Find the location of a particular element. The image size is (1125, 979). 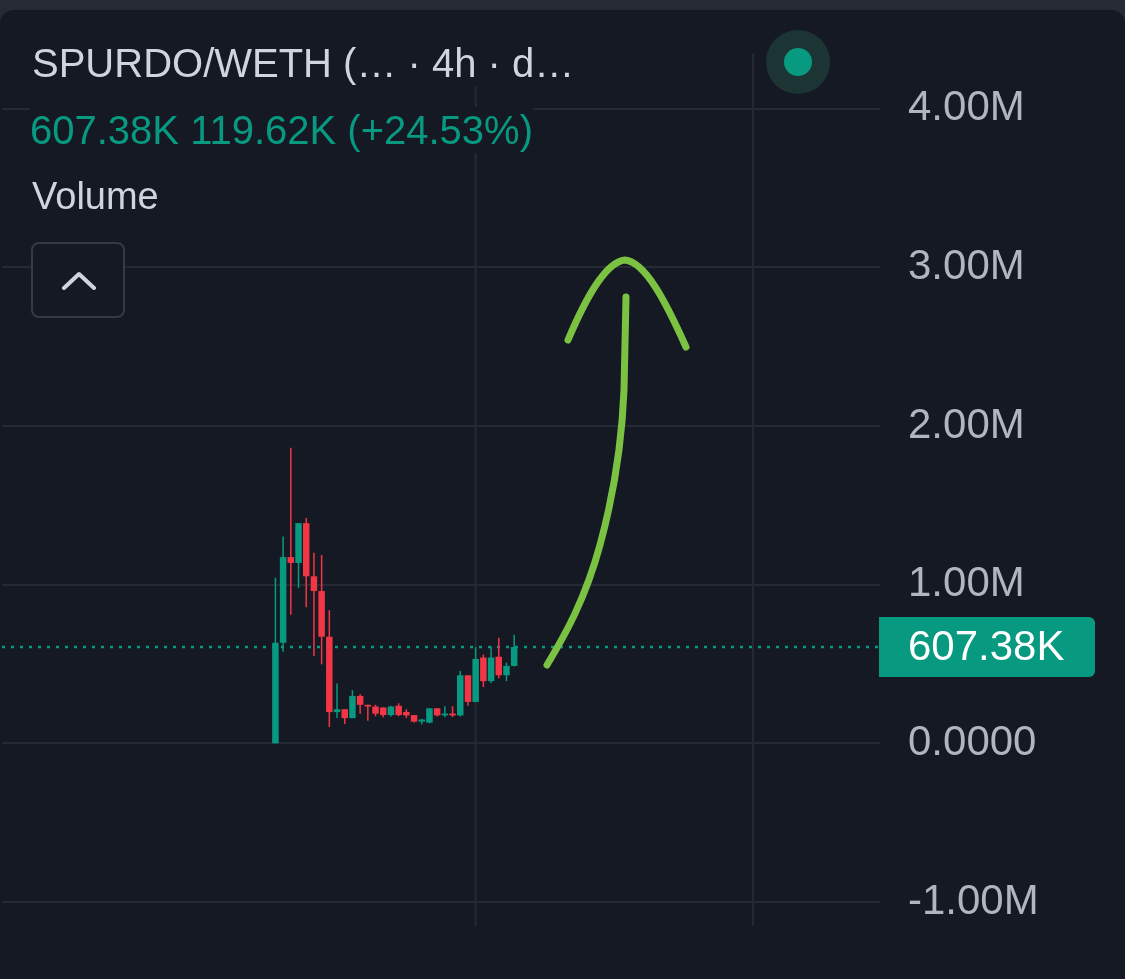

annotation: Volume is located at coordinates (95, 197).